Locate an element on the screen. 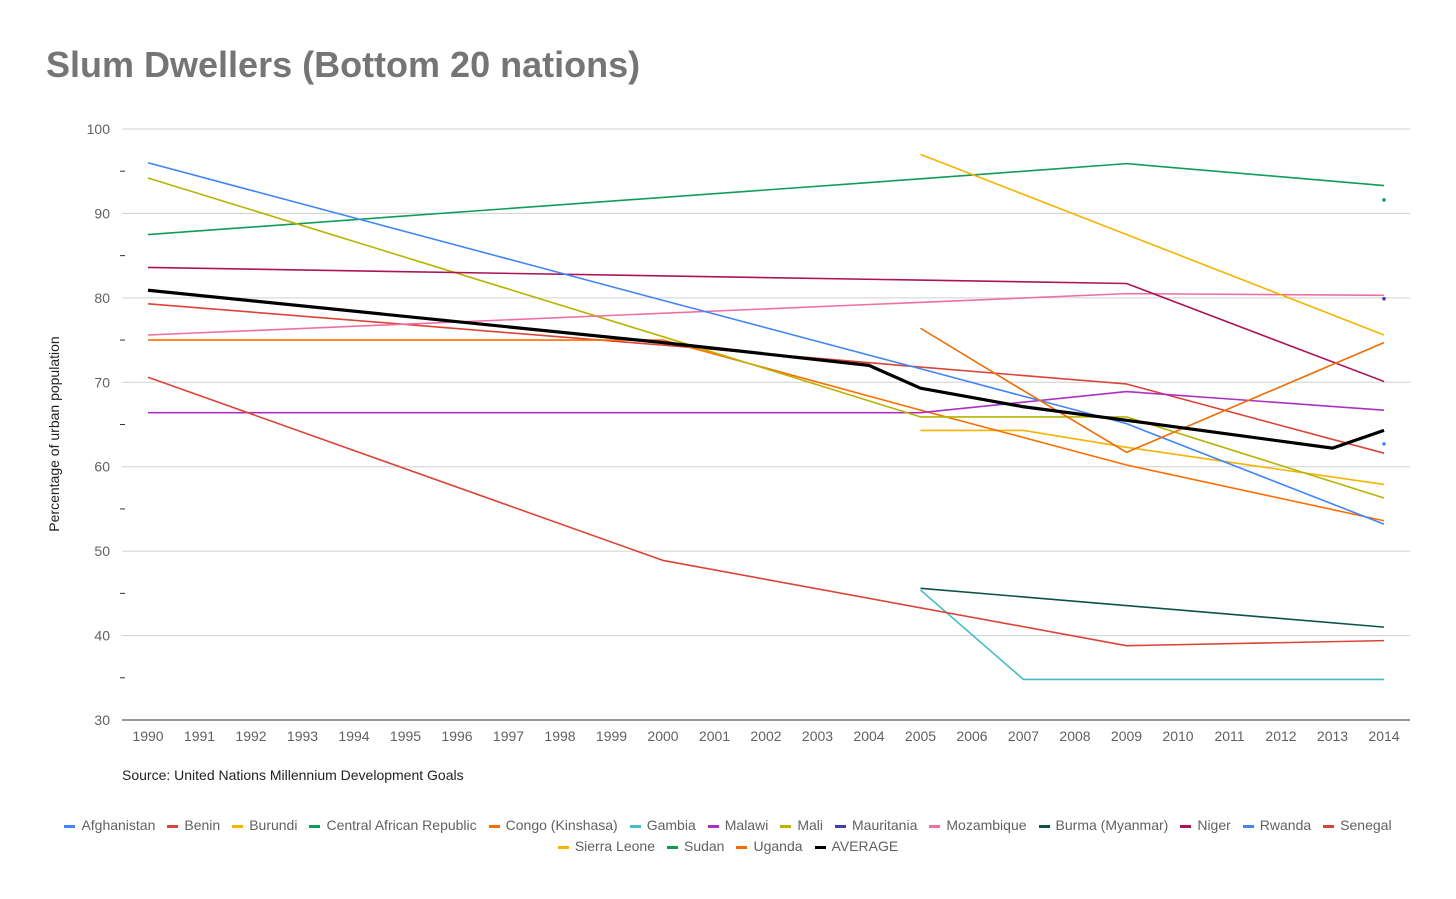 Image resolution: width=1456 pixels, height=899 pixels. x-tick-label: 1998 is located at coordinates (559, 736).